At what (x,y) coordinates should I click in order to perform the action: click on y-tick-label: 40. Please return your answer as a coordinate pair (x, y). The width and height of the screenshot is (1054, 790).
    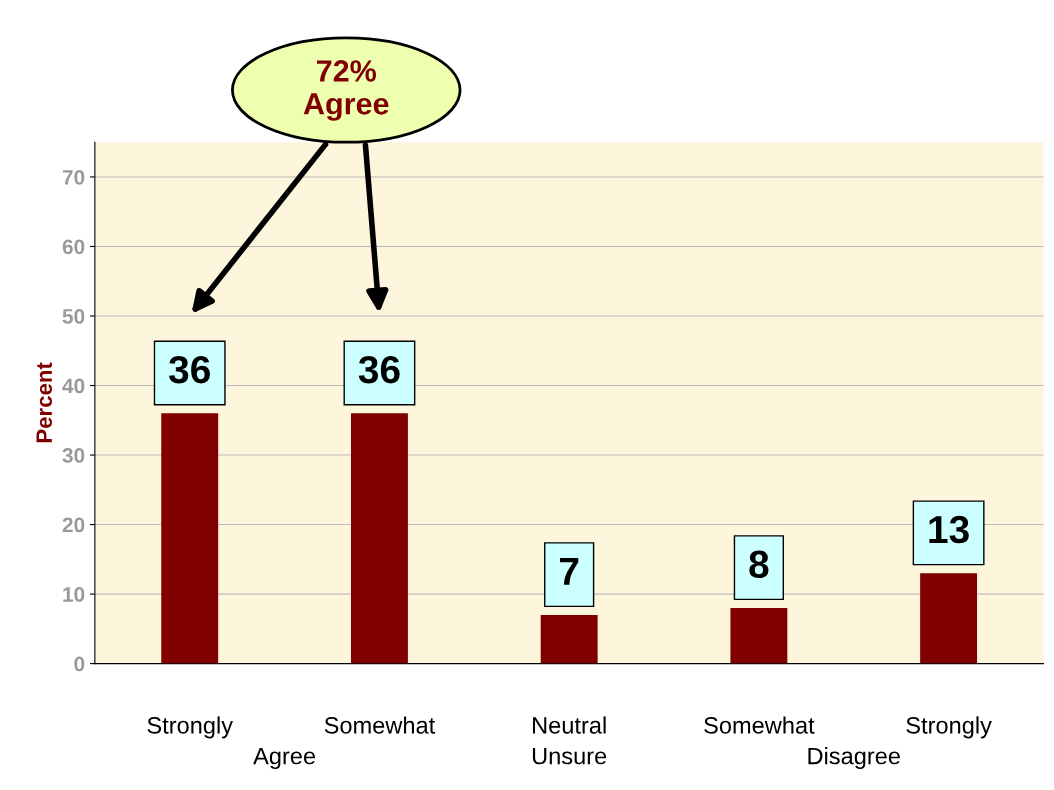
    Looking at the image, I should click on (73, 386).